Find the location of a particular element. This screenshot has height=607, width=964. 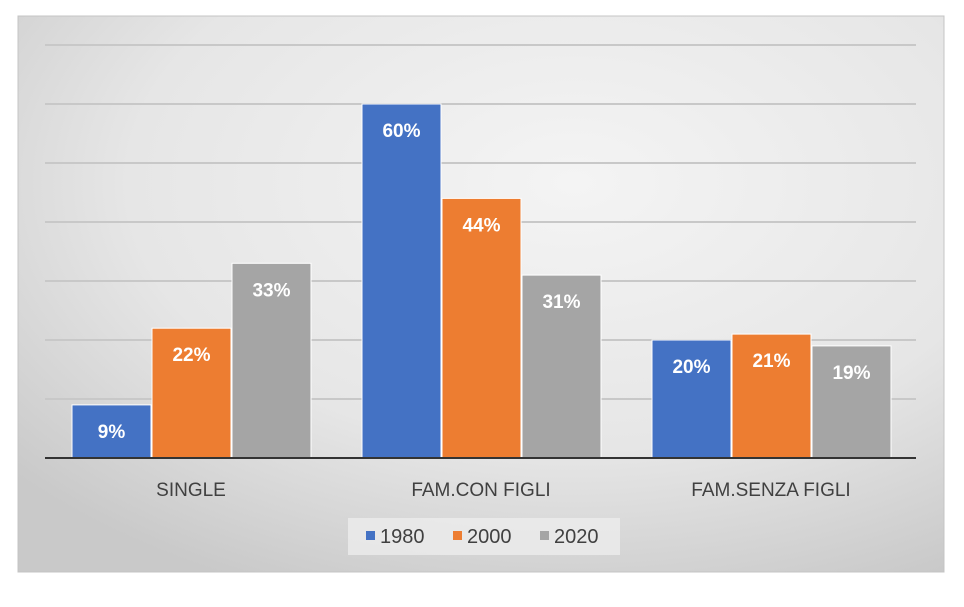

data-label: 44% is located at coordinates (481, 225).